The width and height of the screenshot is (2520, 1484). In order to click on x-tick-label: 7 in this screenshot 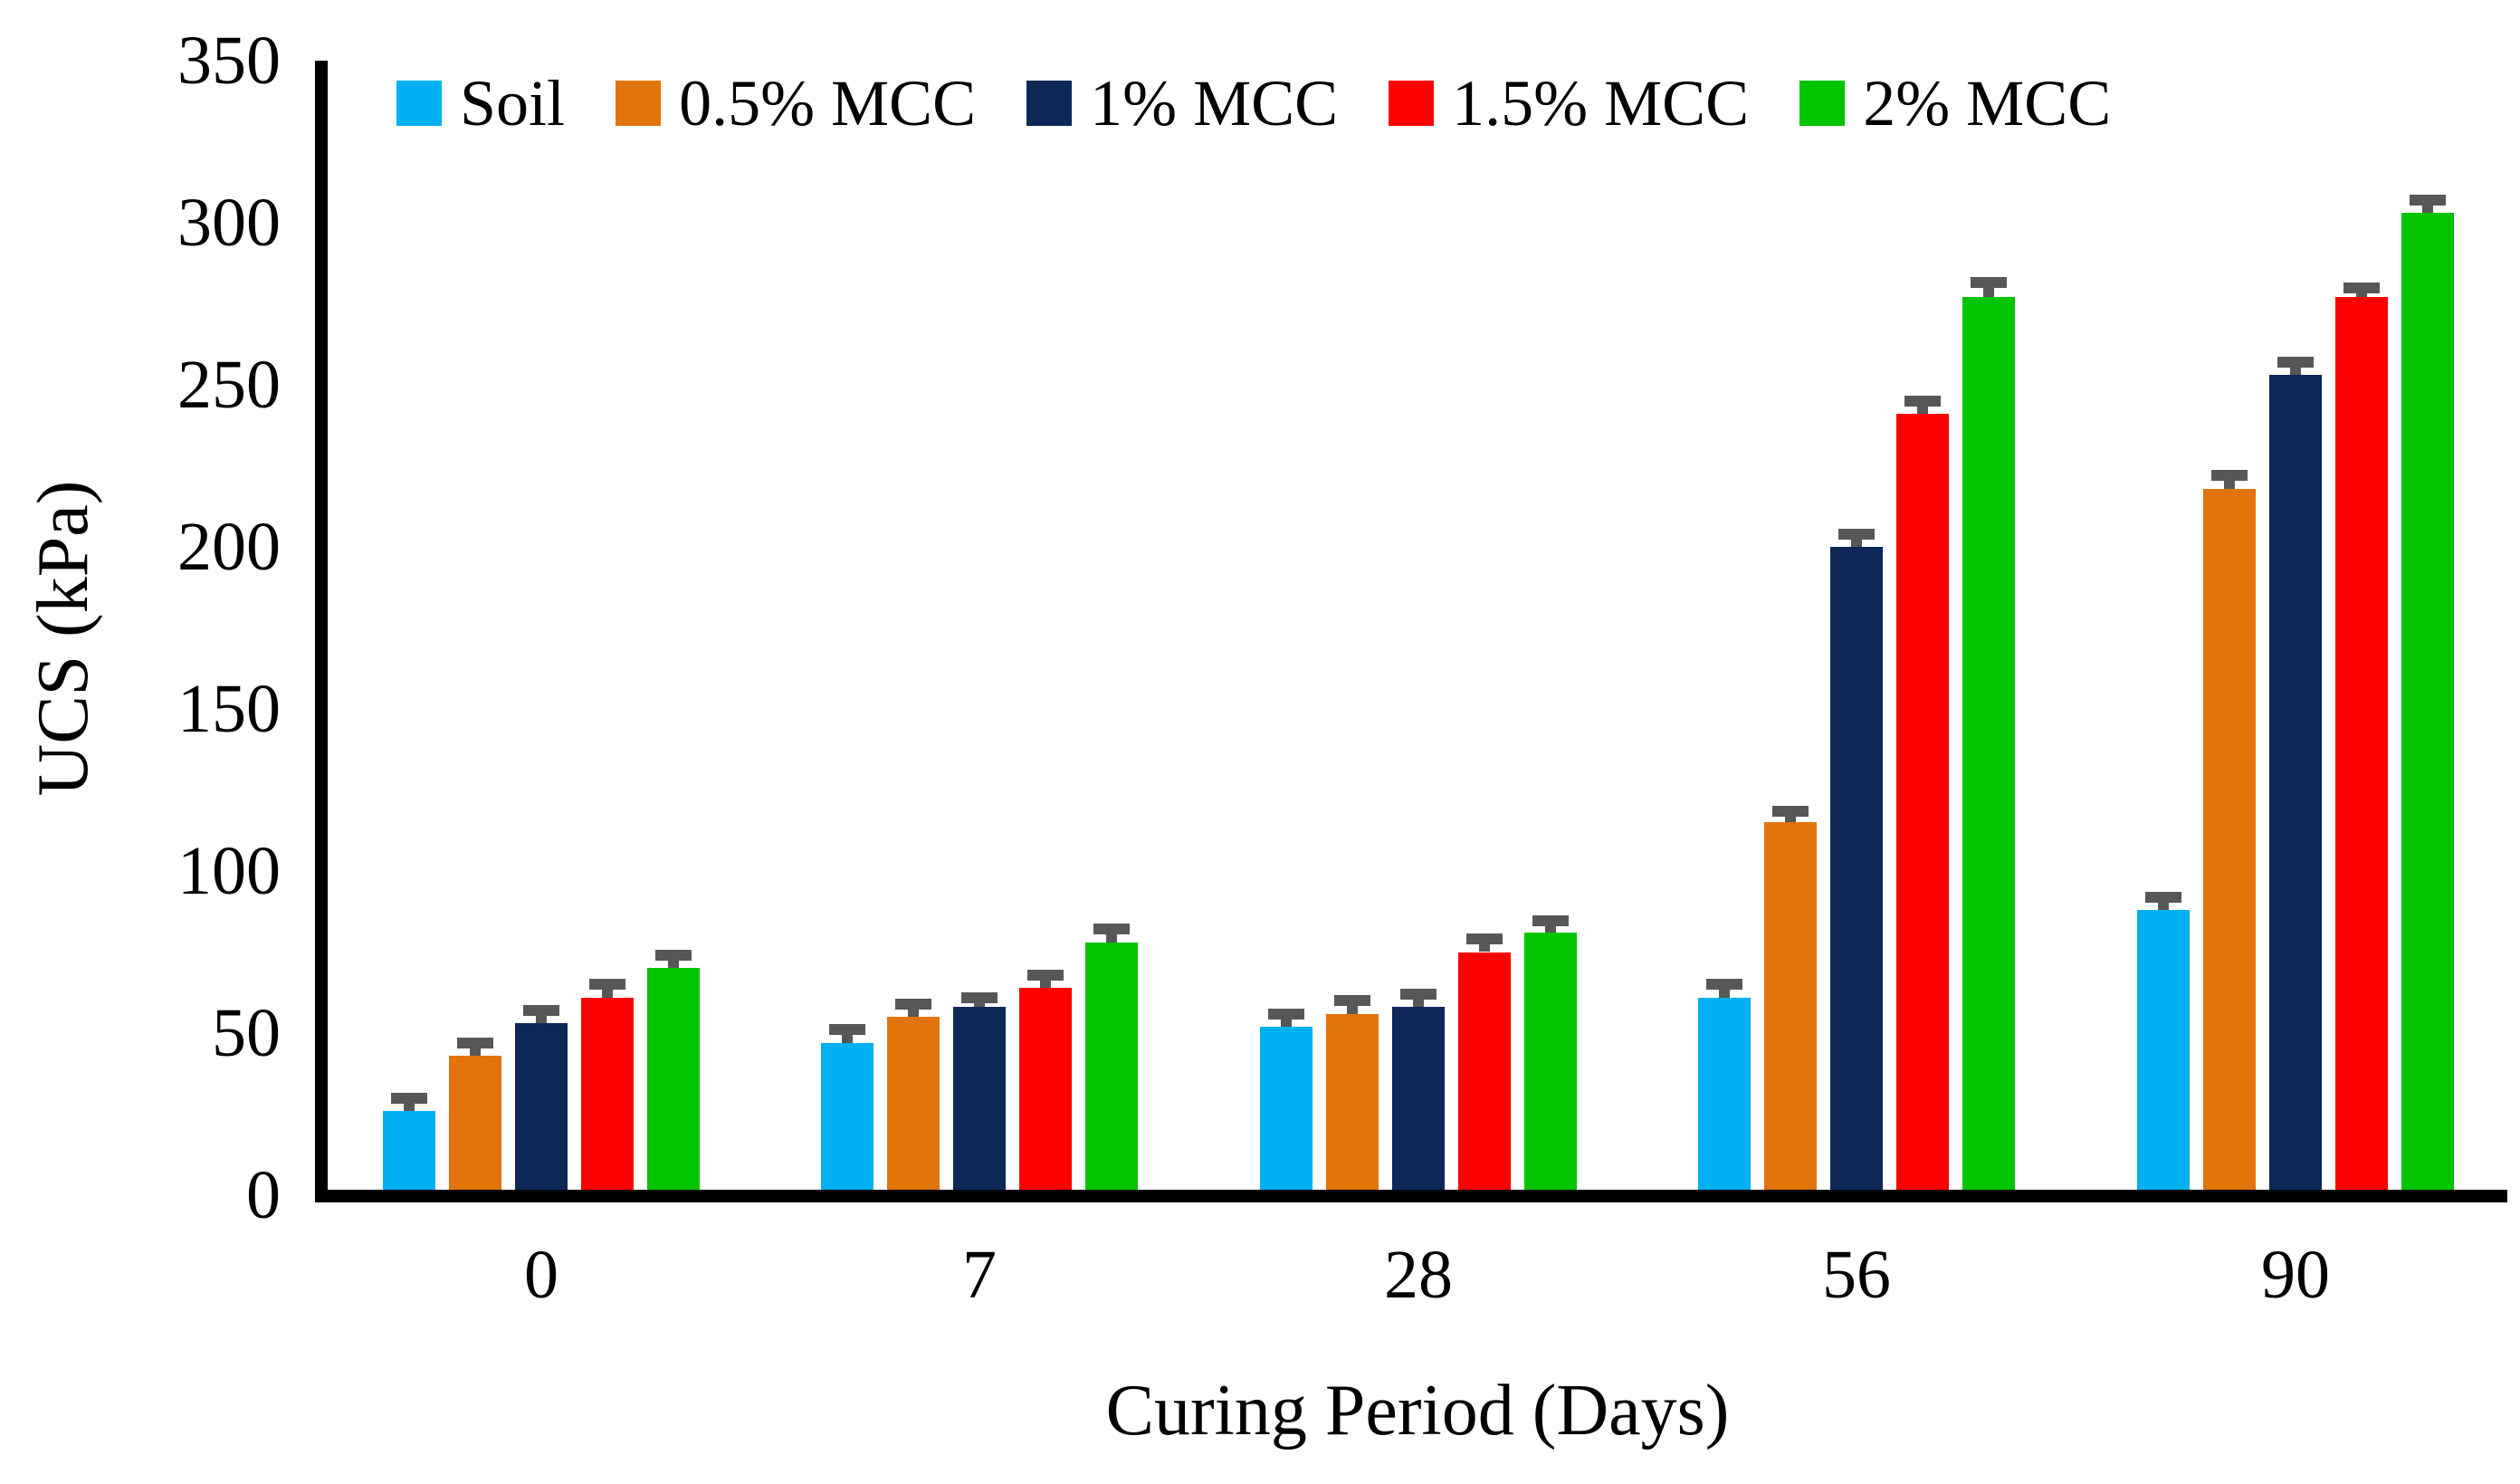, I will do `click(980, 1275)`.